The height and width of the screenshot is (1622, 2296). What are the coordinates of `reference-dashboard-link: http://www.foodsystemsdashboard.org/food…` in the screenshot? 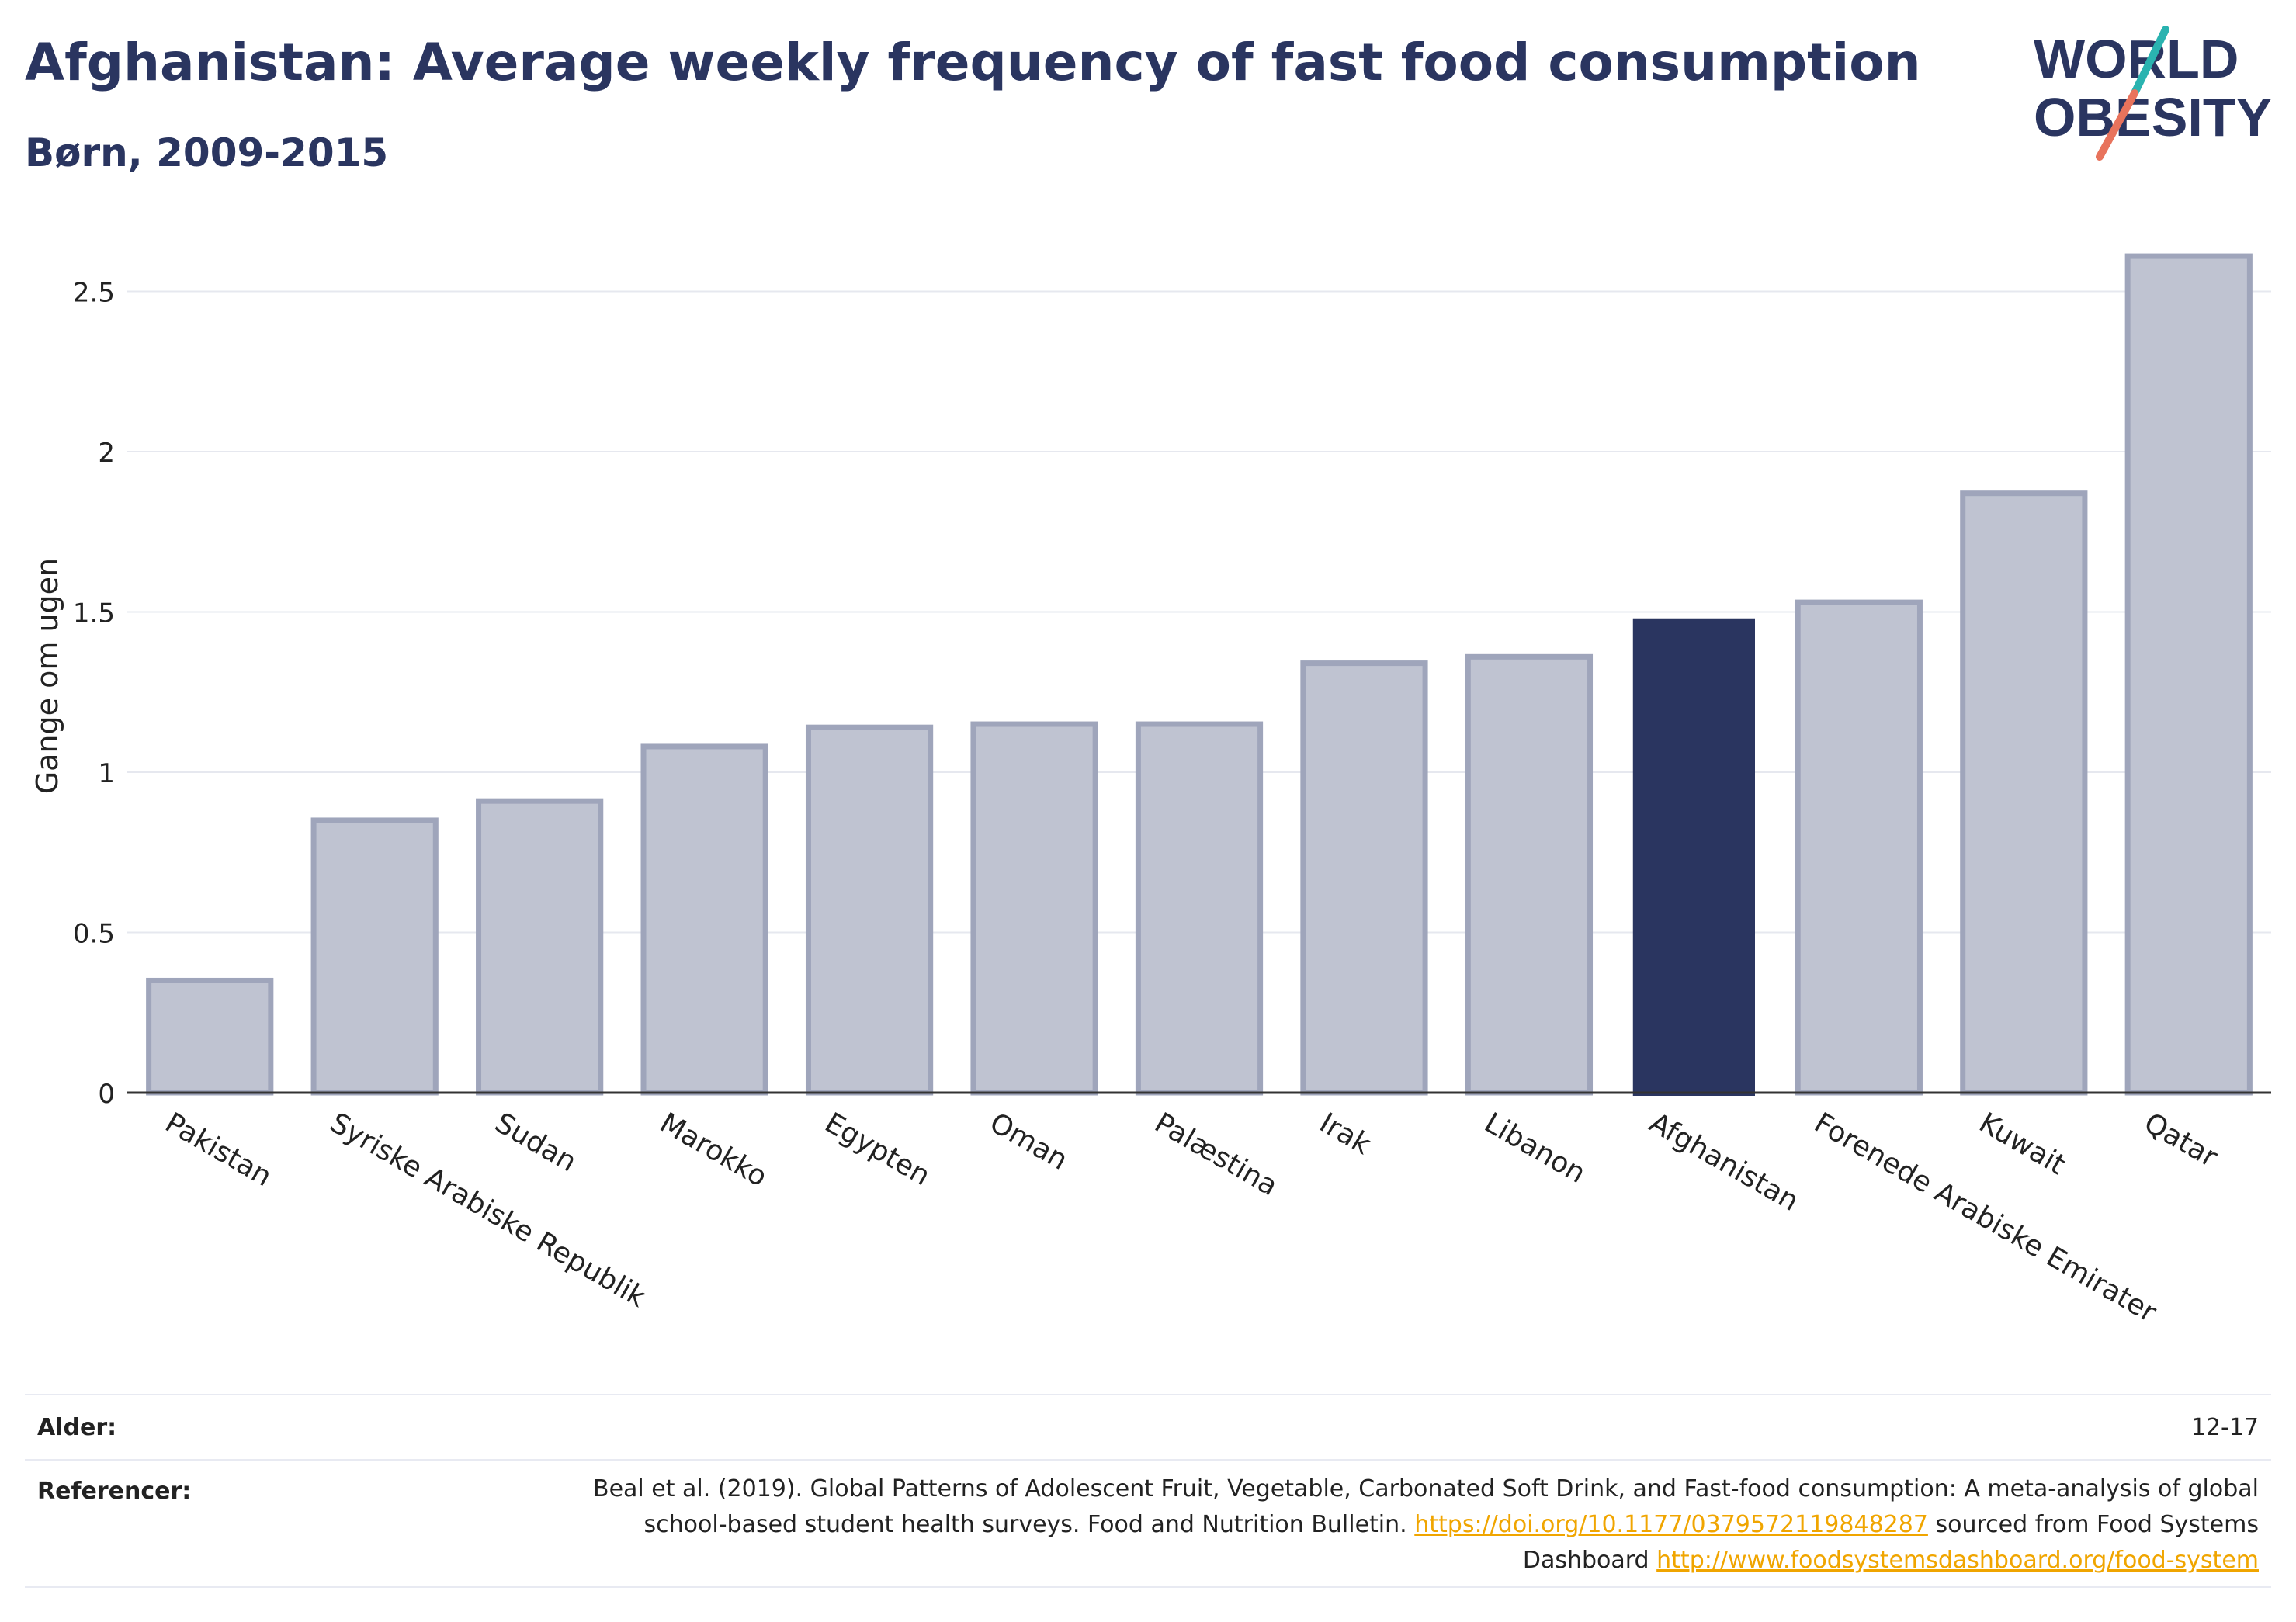 It's located at (1958, 1560).